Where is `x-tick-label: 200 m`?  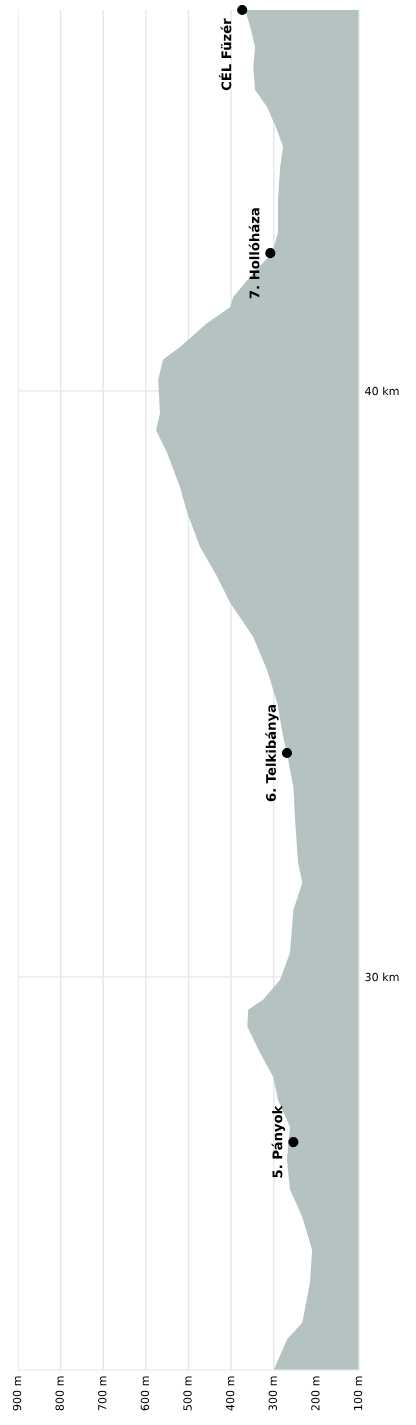 x-tick-label: 200 m is located at coordinates (315, 1393).